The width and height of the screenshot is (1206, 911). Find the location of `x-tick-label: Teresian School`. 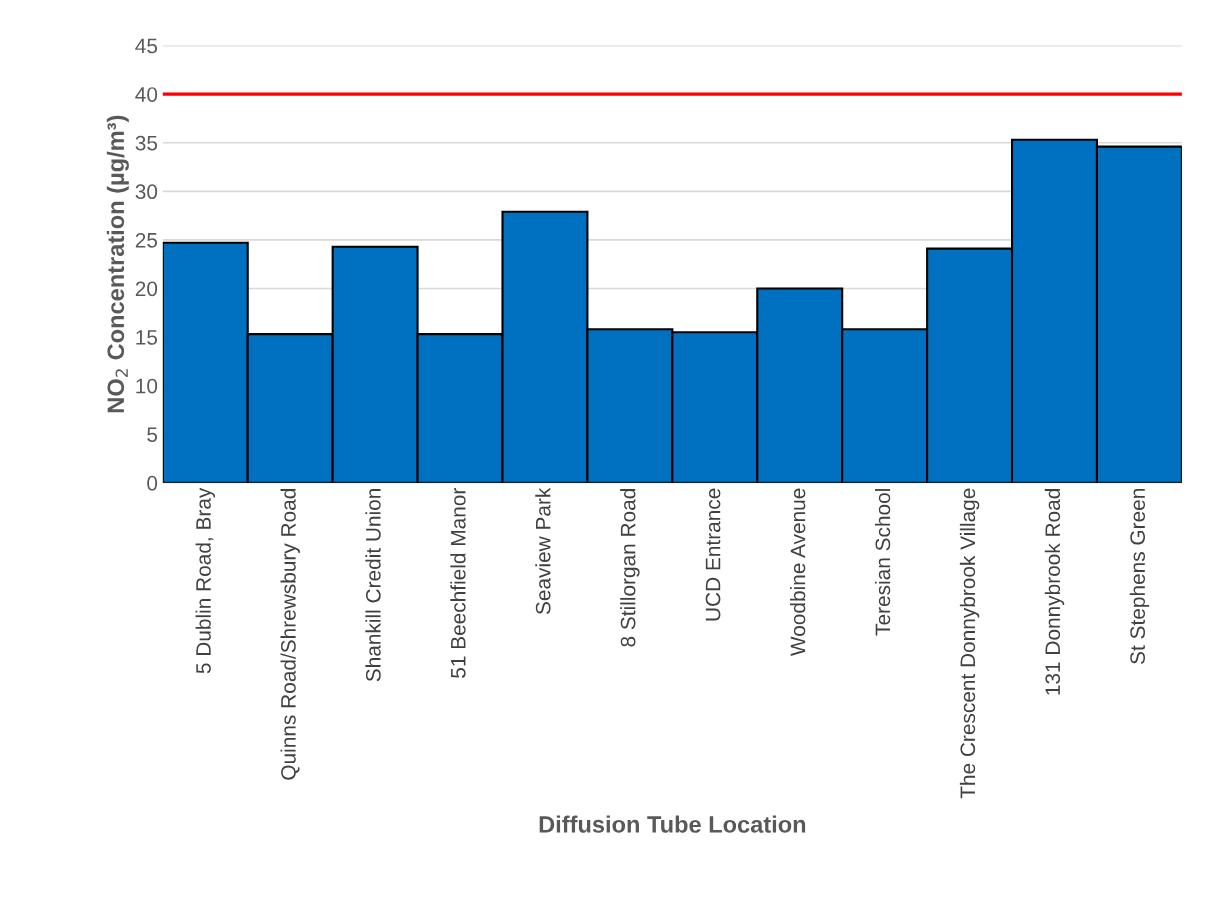

x-tick-label: Teresian School is located at coordinates (882, 562).